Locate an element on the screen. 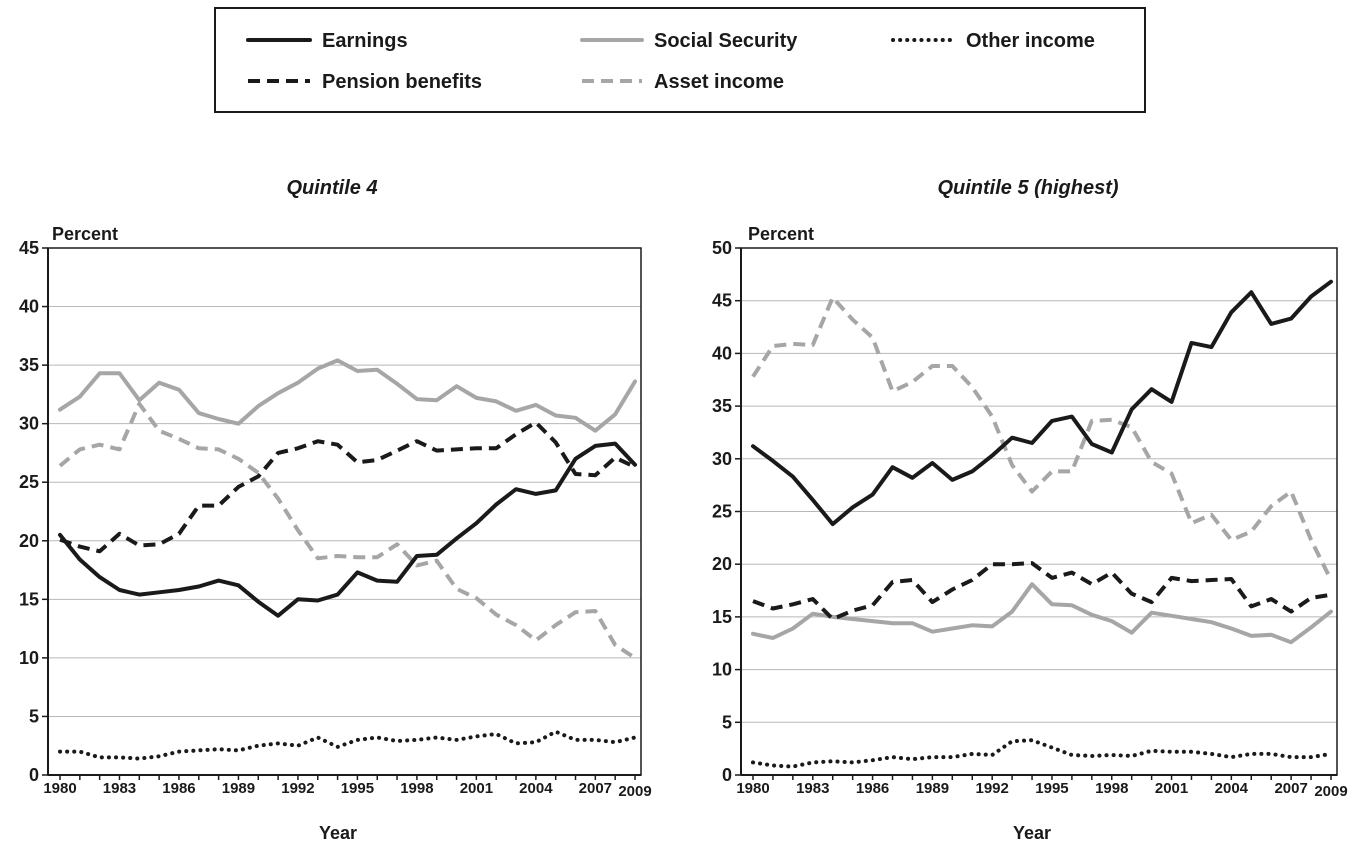 Image resolution: width=1359 pixels, height=844 pixels. chart-title: Quintile 4 is located at coordinates (331, 188).